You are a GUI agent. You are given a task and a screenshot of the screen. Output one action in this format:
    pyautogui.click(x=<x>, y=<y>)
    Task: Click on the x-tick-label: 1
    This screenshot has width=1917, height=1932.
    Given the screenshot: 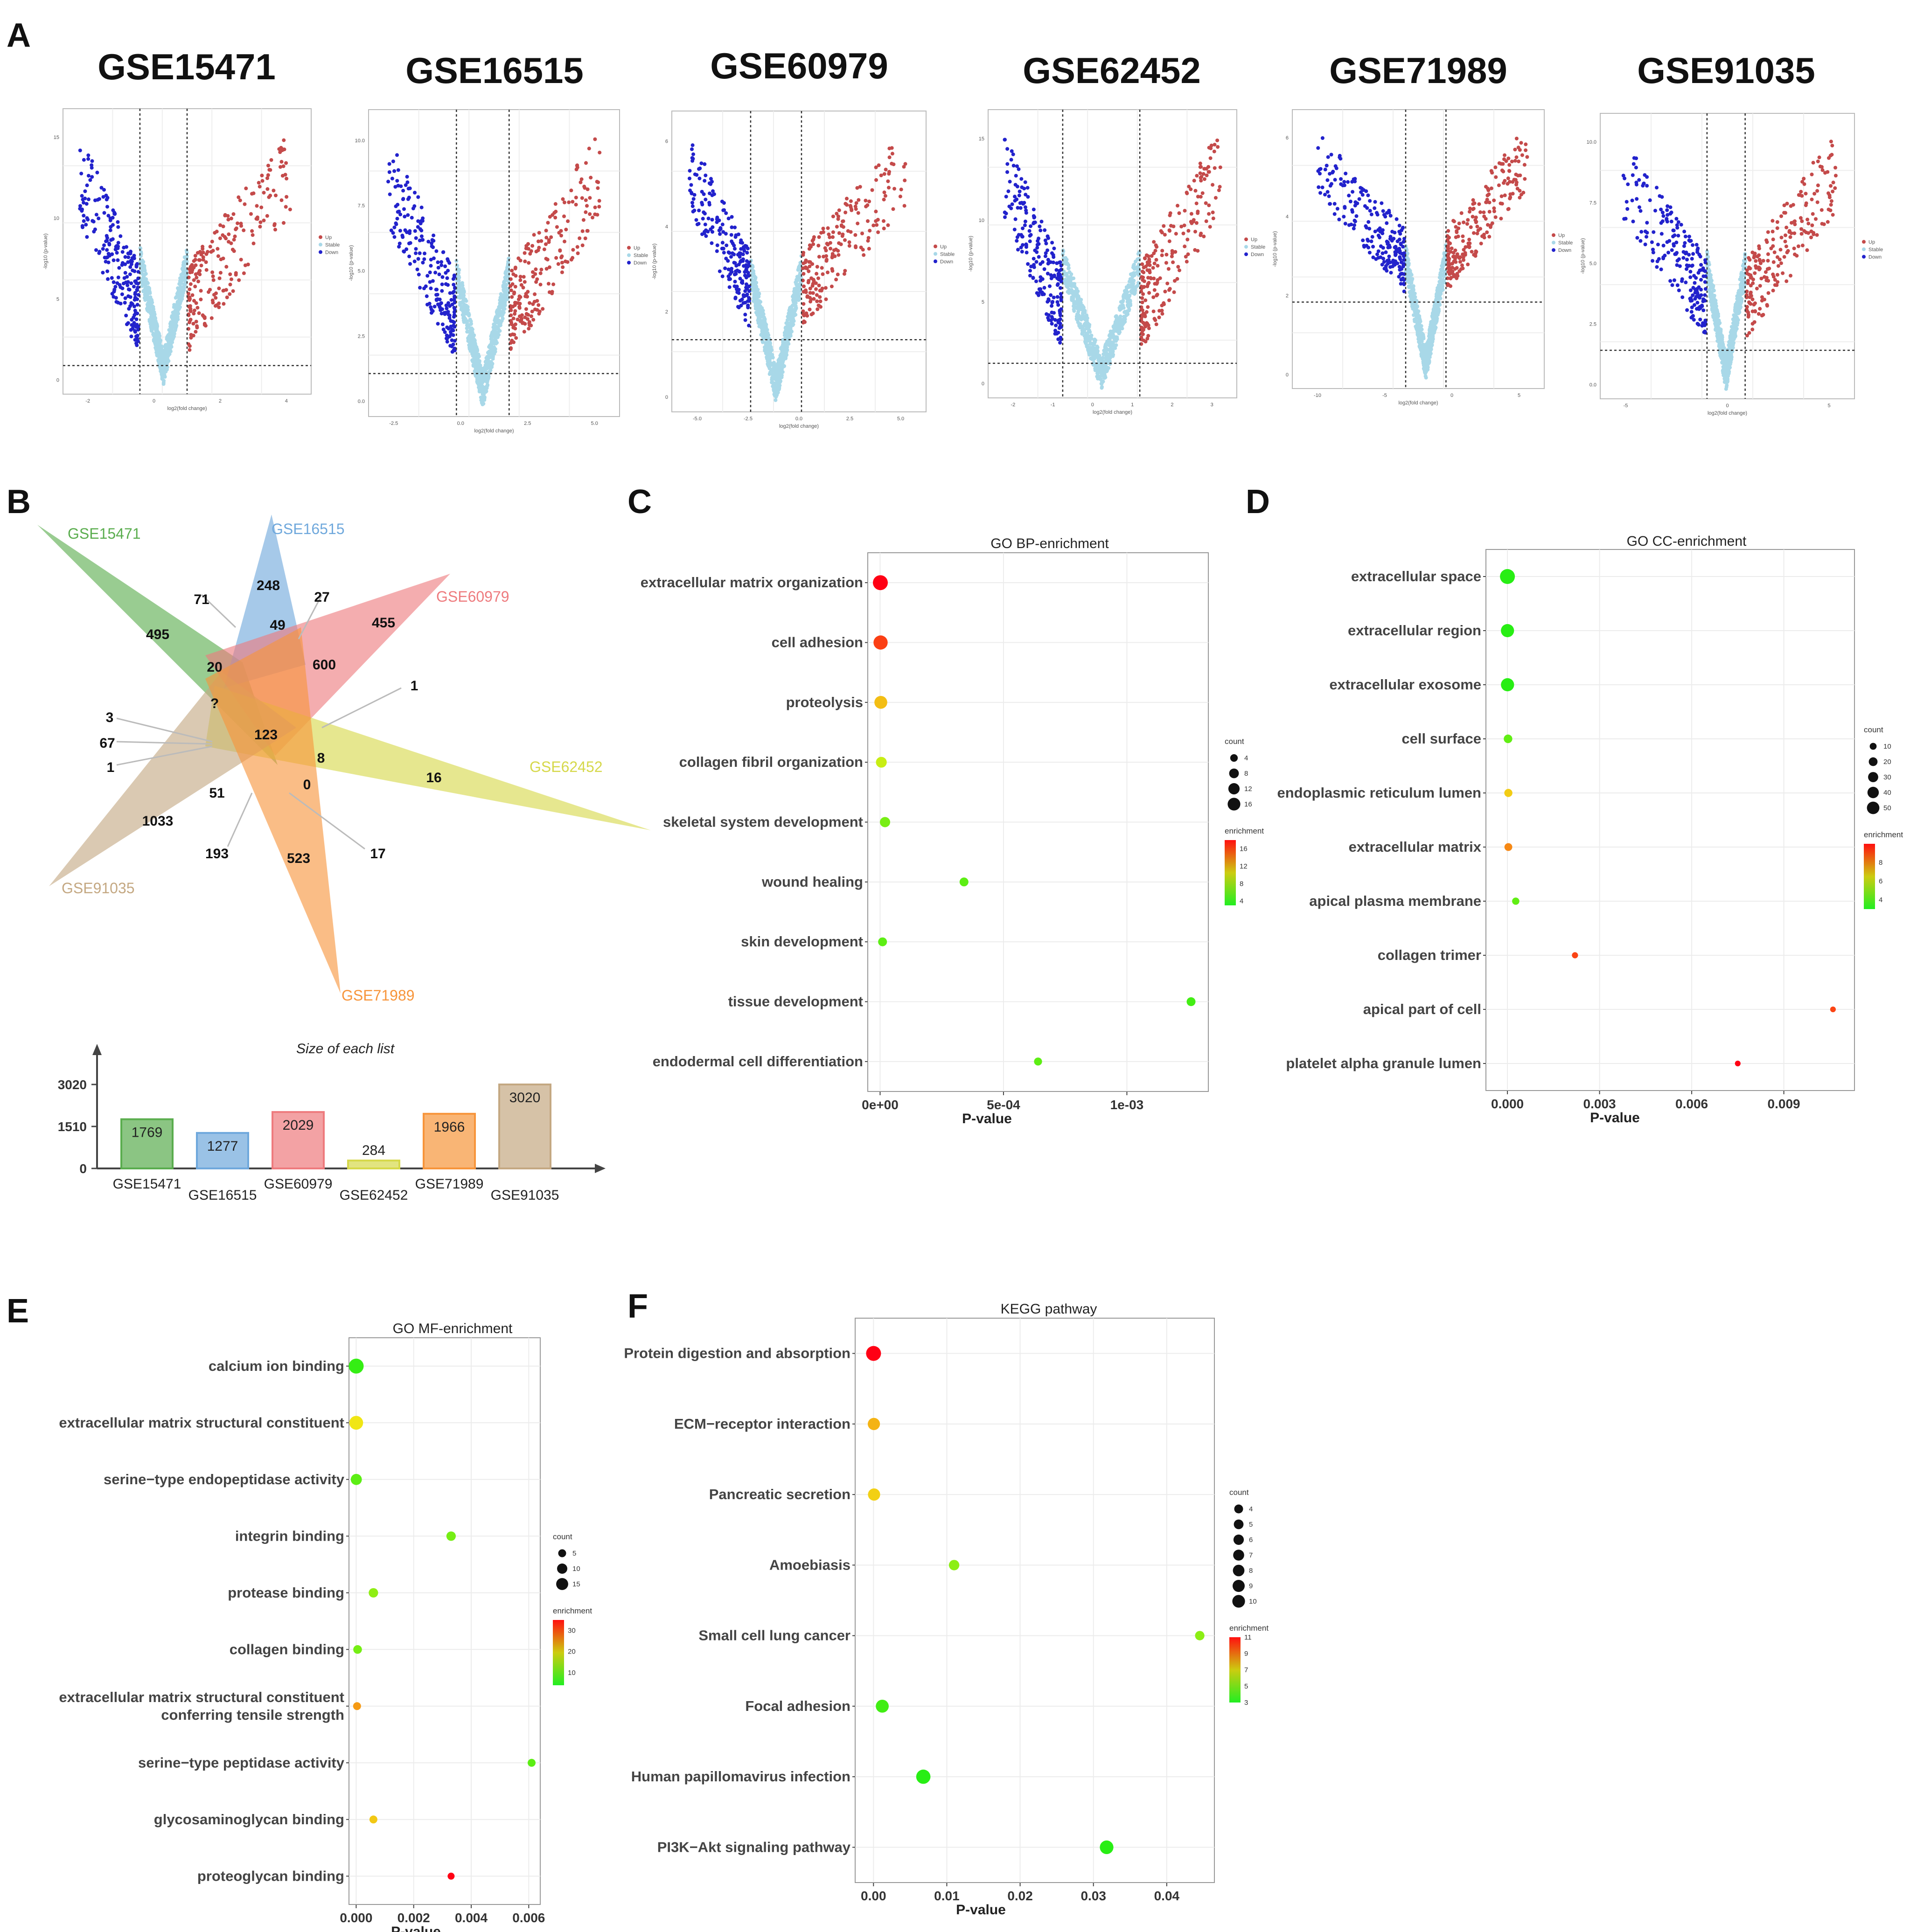 What is the action you would take?
    pyautogui.click(x=1132, y=405)
    